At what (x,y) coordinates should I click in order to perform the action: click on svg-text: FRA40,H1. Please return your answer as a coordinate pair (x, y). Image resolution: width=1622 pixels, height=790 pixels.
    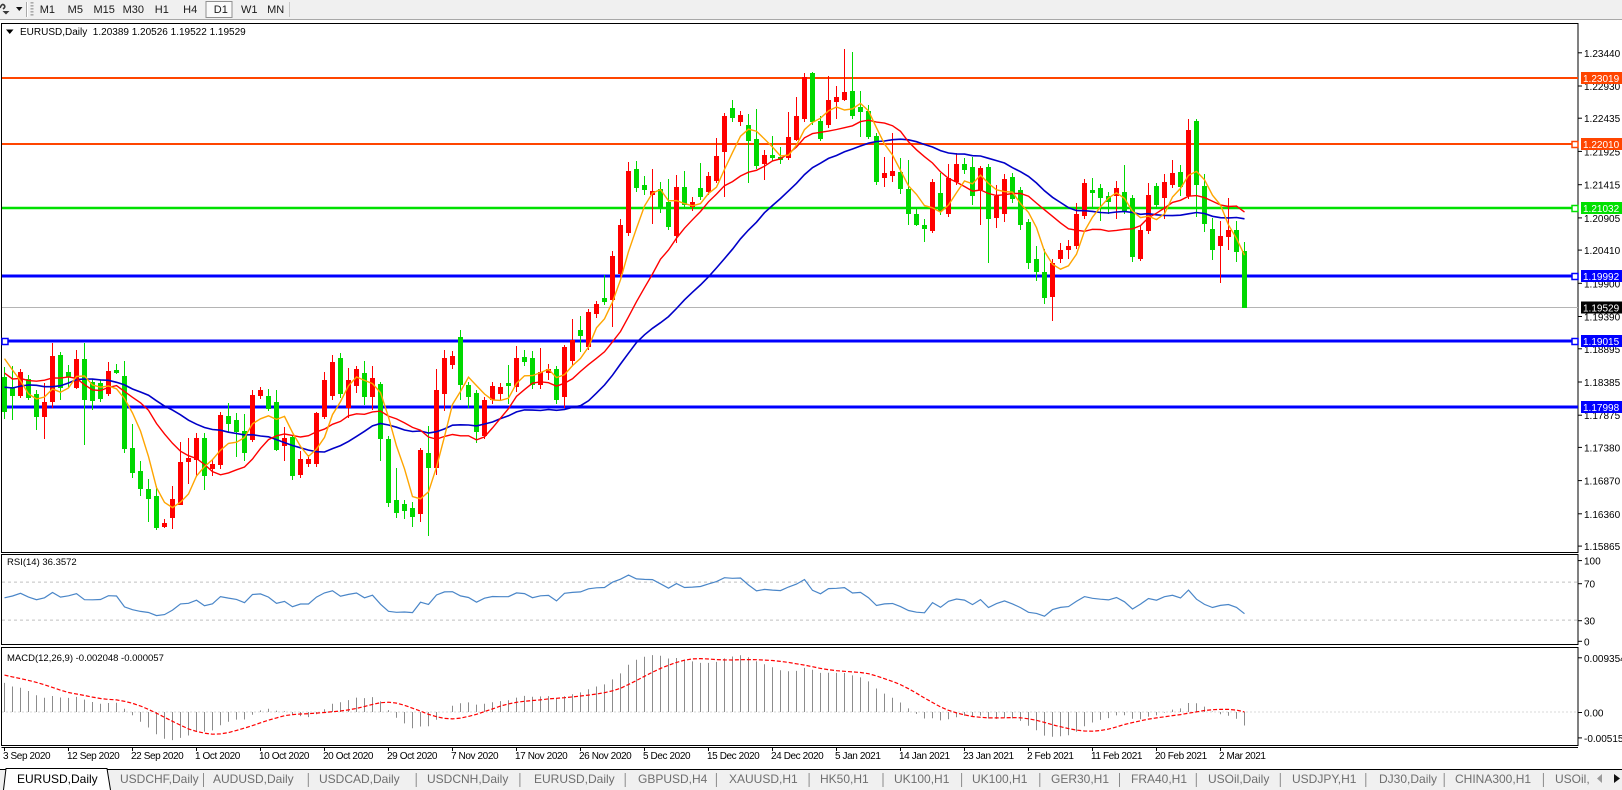
    Looking at the image, I should click on (1159, 779).